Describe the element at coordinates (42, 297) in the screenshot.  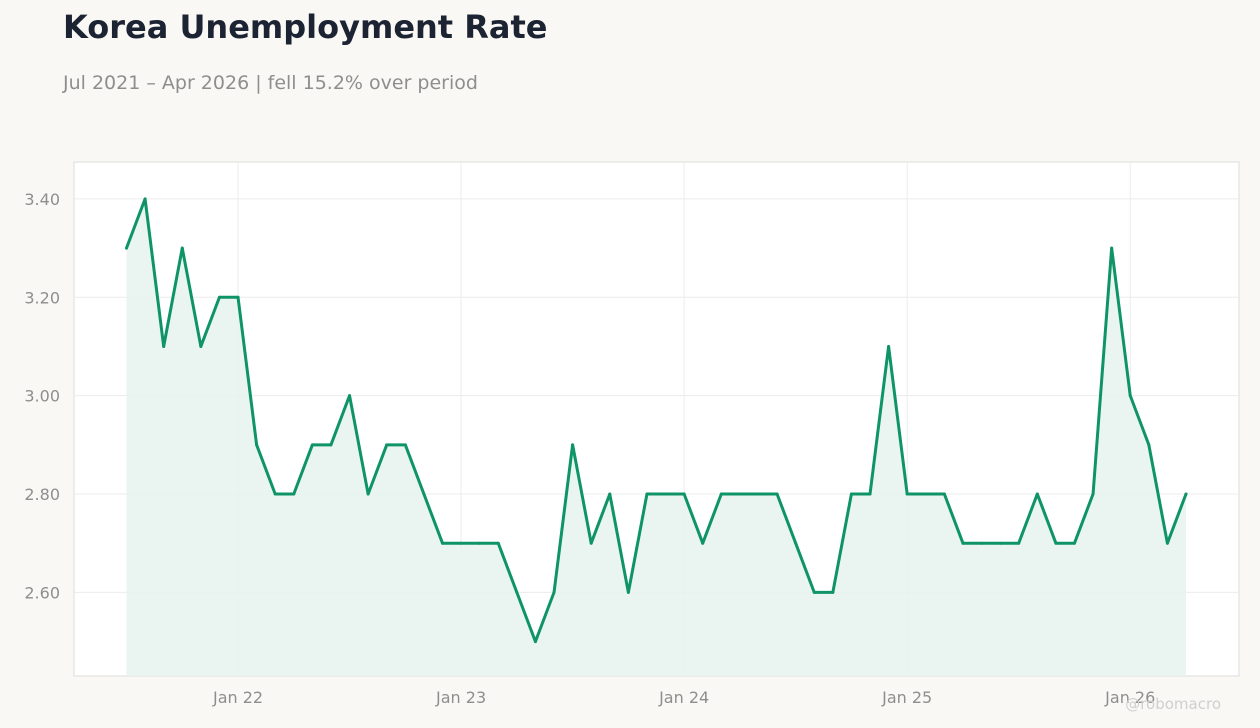
I see `y-tick-label: 3.20` at that location.